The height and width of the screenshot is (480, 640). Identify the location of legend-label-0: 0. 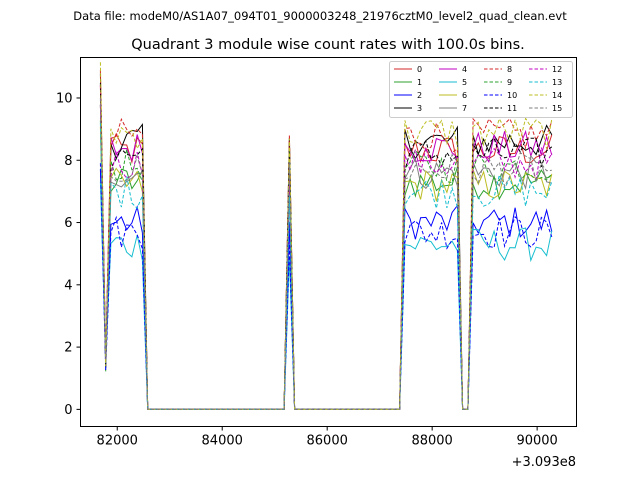
(419, 69).